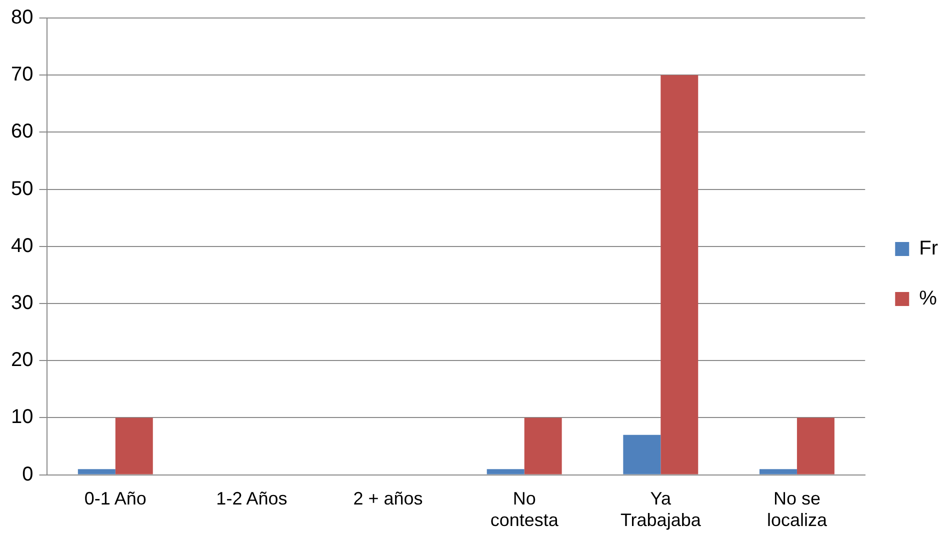 Image resolution: width=948 pixels, height=538 pixels. What do you see at coordinates (928, 299) in the screenshot?
I see `legend-label: %` at bounding box center [928, 299].